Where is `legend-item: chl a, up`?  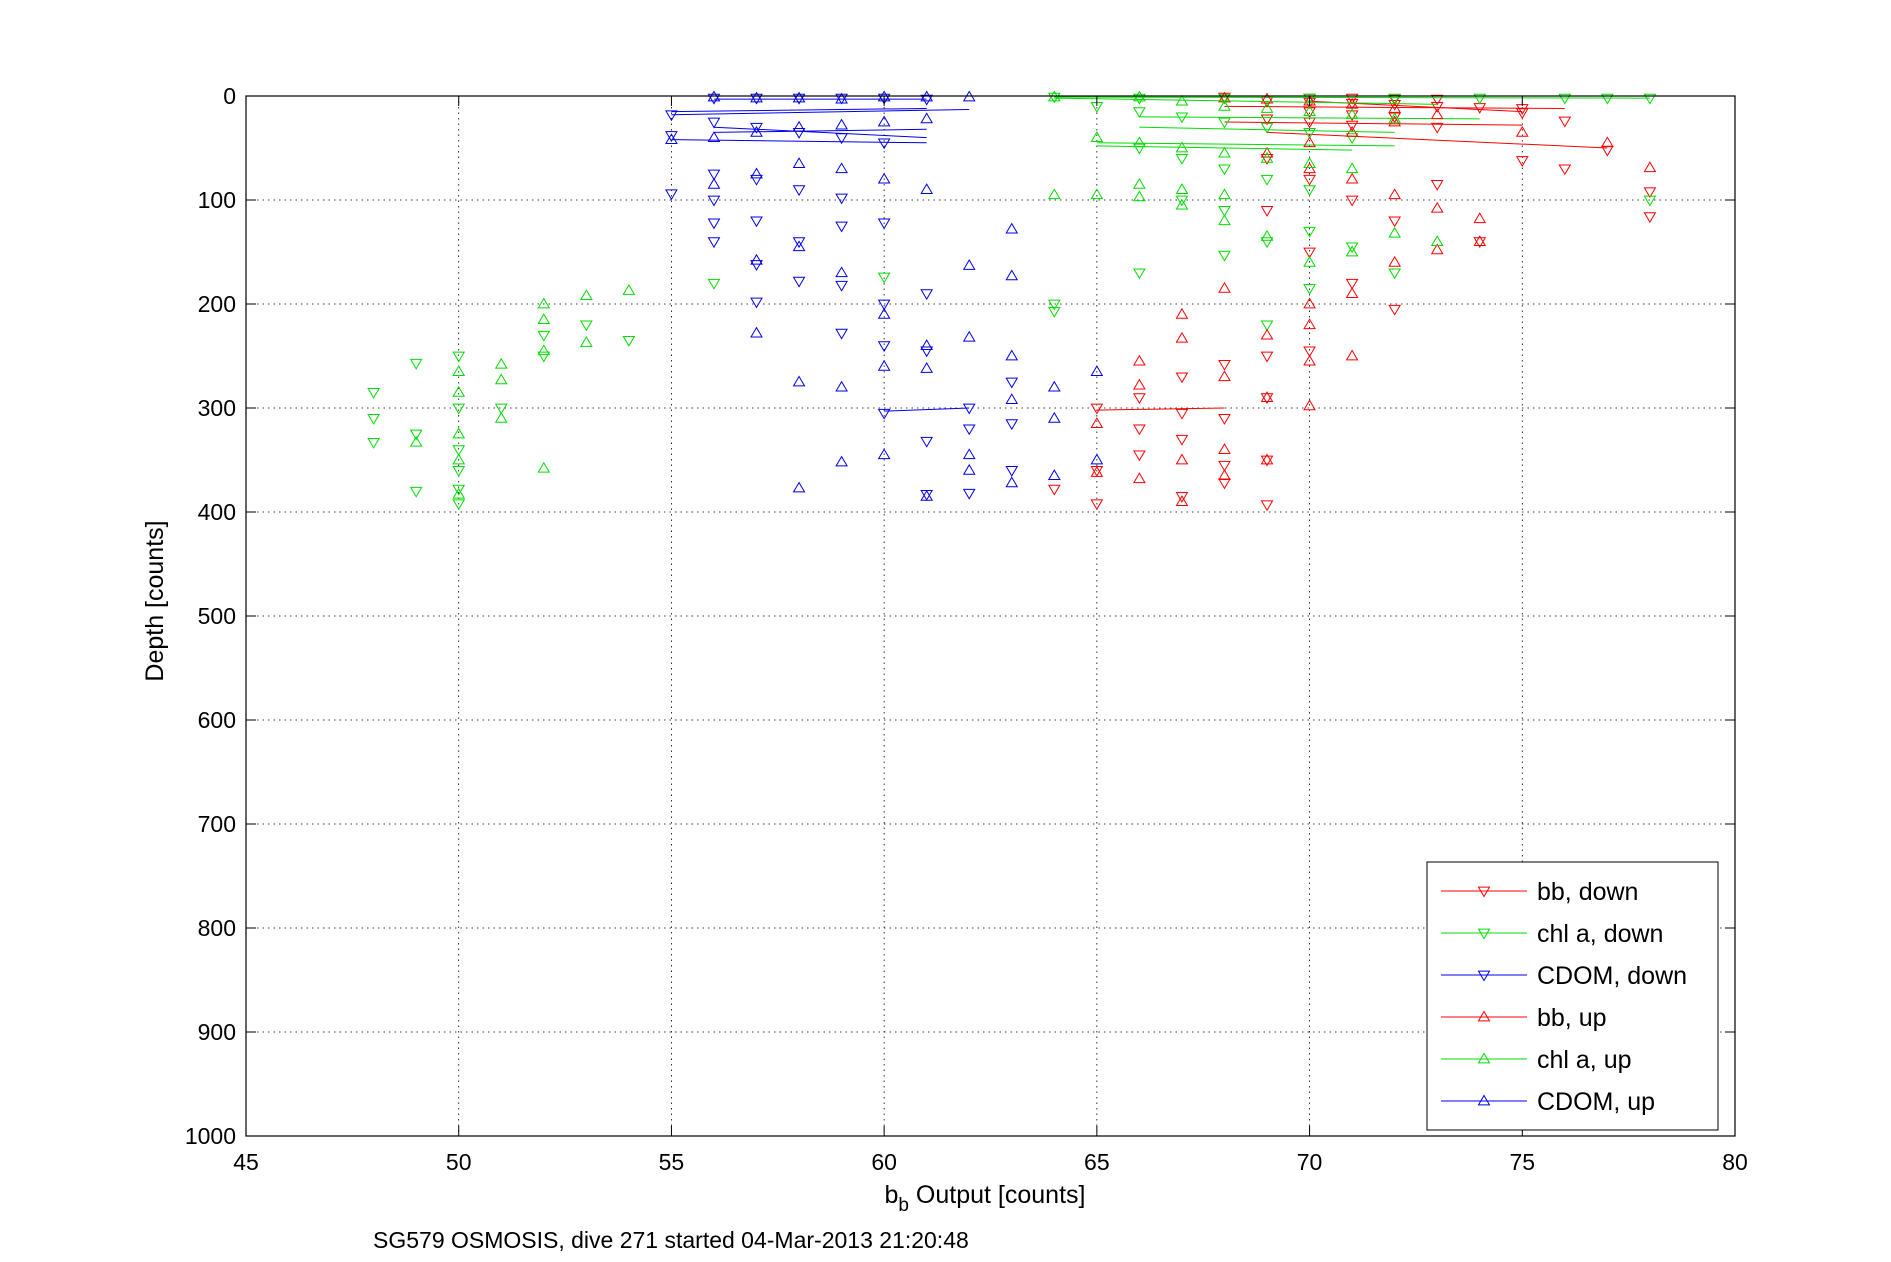 legend-item: chl a, up is located at coordinates (1536, 1060).